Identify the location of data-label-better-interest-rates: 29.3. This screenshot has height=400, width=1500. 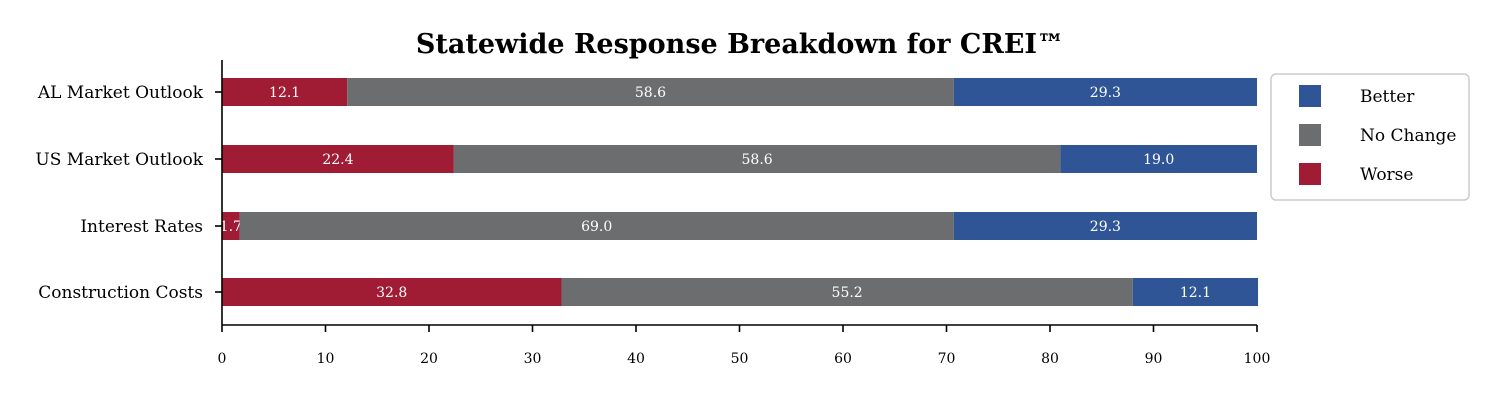
(1105, 227).